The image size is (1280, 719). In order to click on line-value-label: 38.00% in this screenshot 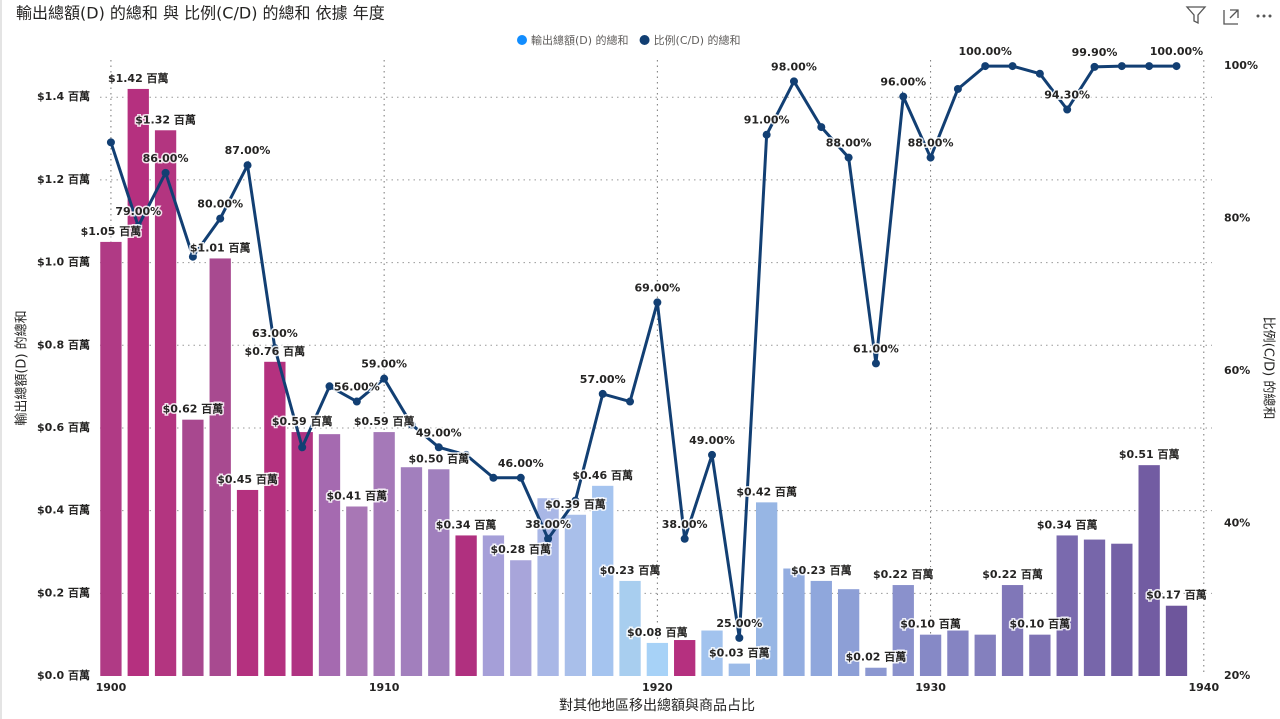, I will do `click(548, 524)`.